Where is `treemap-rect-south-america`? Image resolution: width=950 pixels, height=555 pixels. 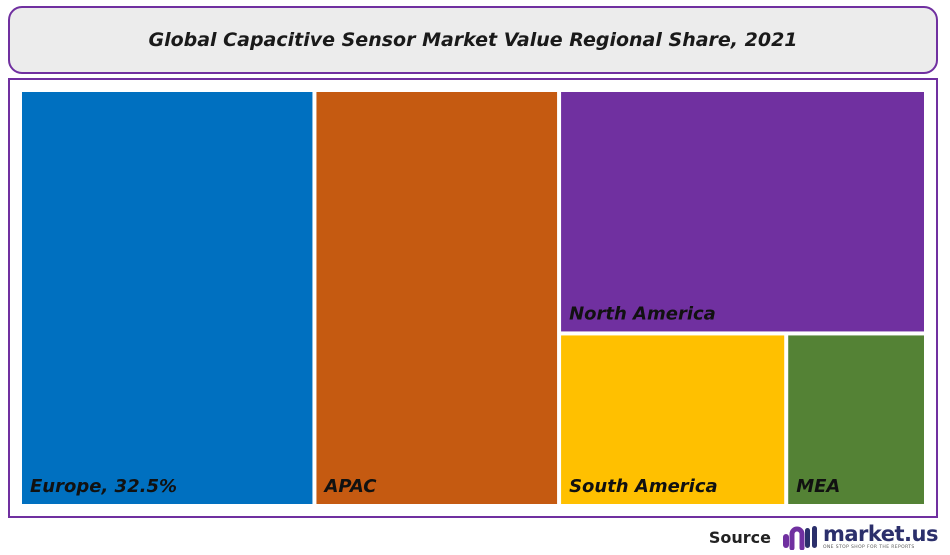 treemap-rect-south-america is located at coordinates (673, 419).